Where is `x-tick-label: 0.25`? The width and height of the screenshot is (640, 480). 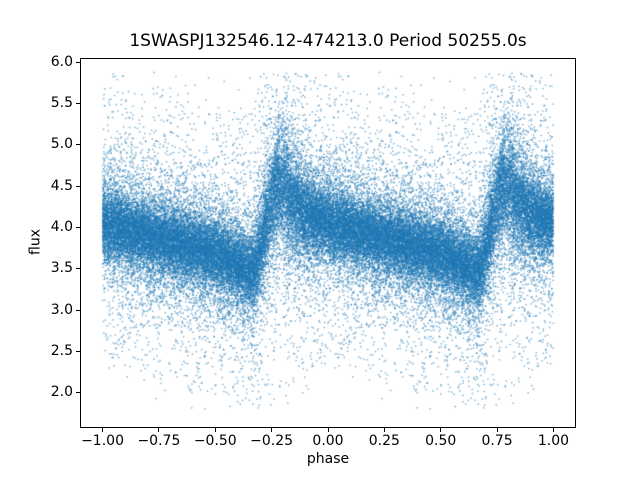 x-tick-label: 0.25 is located at coordinates (384, 441).